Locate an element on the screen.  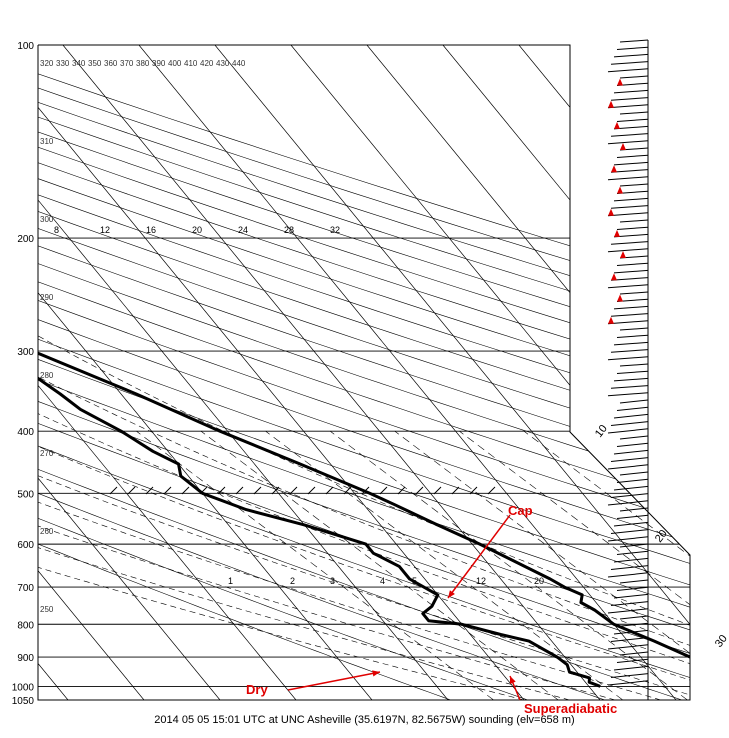
adiabat-label: 350 is located at coordinates (95, 63).